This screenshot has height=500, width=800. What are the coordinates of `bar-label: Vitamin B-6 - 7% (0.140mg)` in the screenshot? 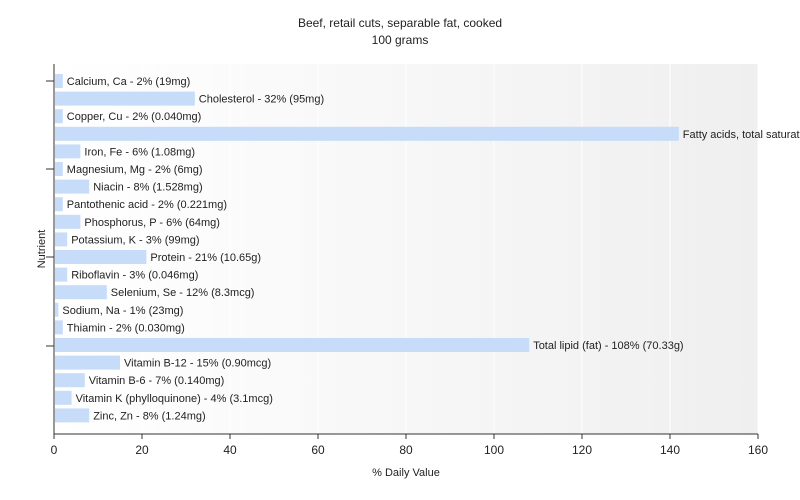 It's located at (157, 381).